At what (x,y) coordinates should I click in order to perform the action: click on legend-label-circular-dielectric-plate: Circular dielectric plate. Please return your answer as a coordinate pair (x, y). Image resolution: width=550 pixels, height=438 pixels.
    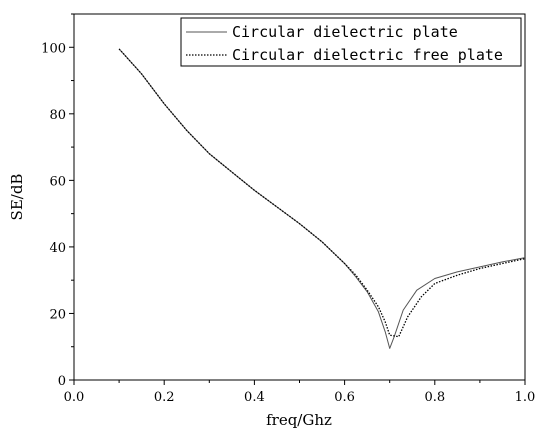
    Looking at the image, I should click on (345, 32).